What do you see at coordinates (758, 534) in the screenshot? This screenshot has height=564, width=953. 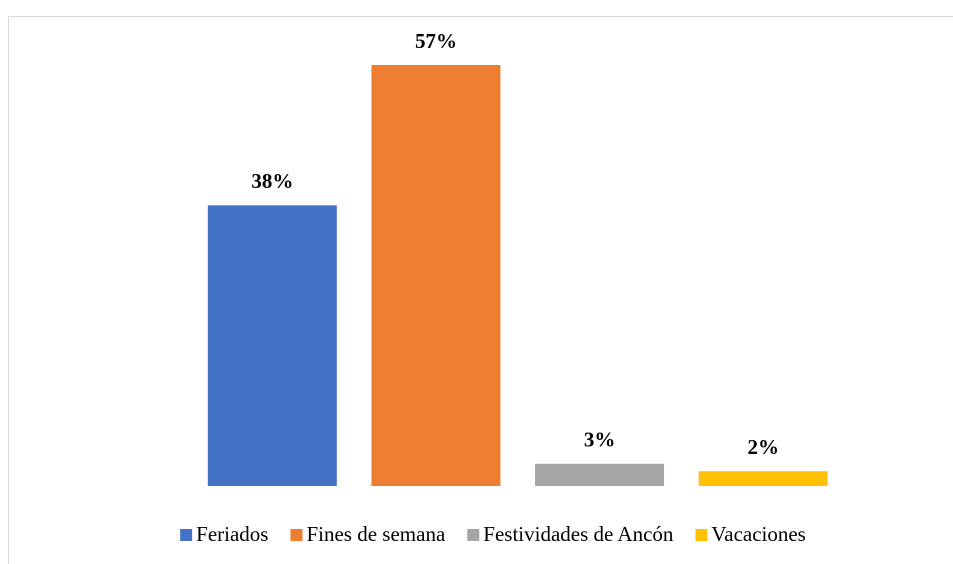 I see `legend-label: Vacaciones` at bounding box center [758, 534].